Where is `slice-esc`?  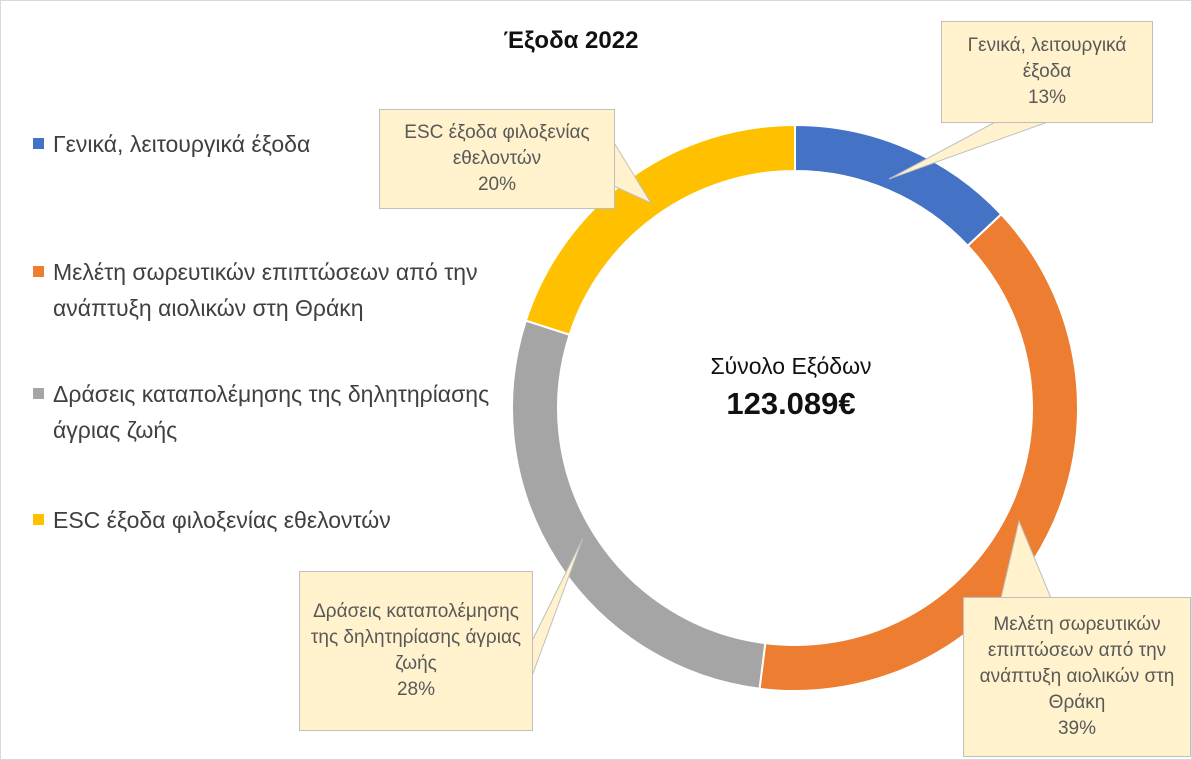
slice-esc is located at coordinates (660, 230).